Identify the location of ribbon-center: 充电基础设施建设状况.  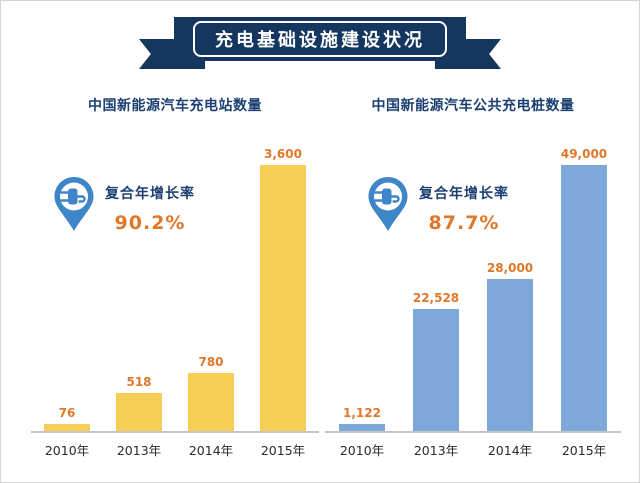
(320, 39).